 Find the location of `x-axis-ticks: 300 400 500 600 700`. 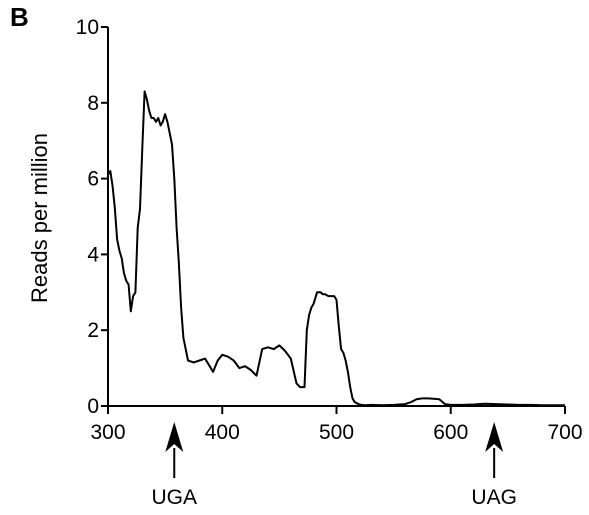

x-axis-ticks: 300 400 500 600 700 is located at coordinates (336, 425).